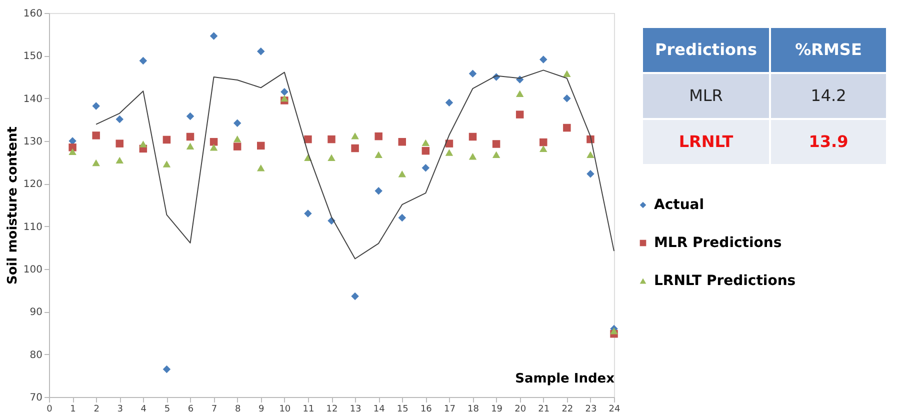 The height and width of the screenshot is (417, 902). What do you see at coordinates (214, 409) in the screenshot?
I see `x-tick-label: 7` at bounding box center [214, 409].